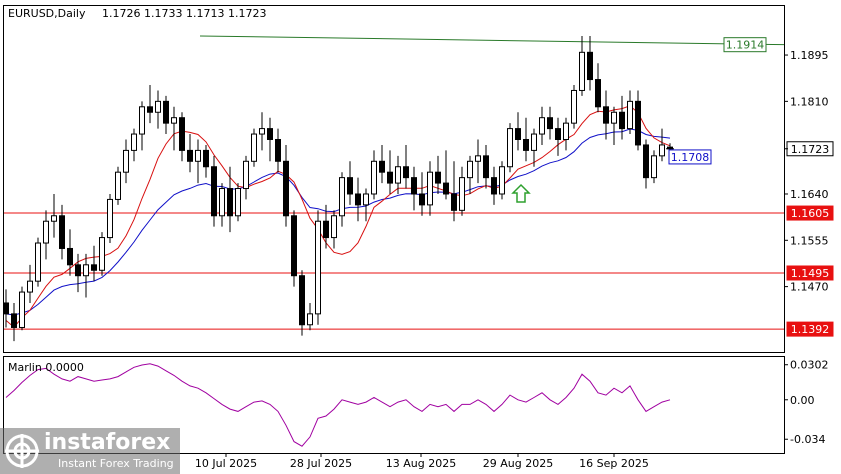 Image resolution: width=841 pixels, height=474 pixels. What do you see at coordinates (226, 463) in the screenshot?
I see `time-tick-label: 10 Jul 2025` at bounding box center [226, 463].